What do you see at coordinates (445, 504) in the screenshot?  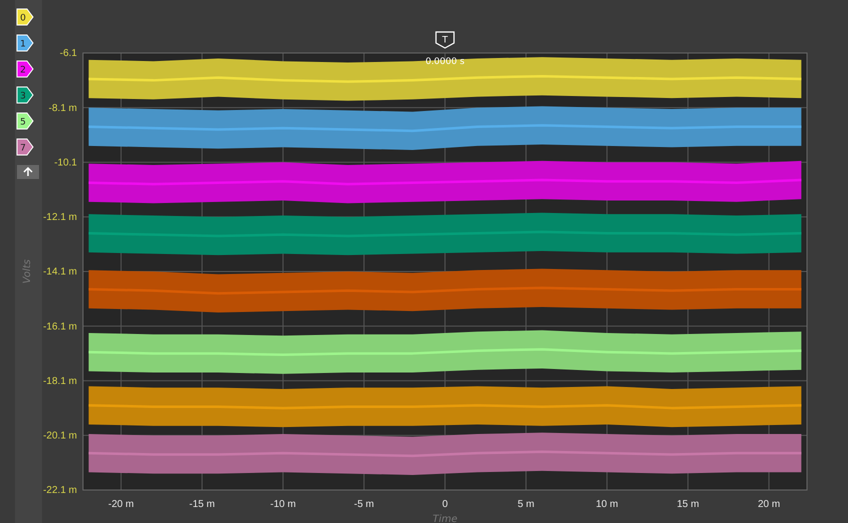 I see `x-tick-label: 0` at bounding box center [445, 504].